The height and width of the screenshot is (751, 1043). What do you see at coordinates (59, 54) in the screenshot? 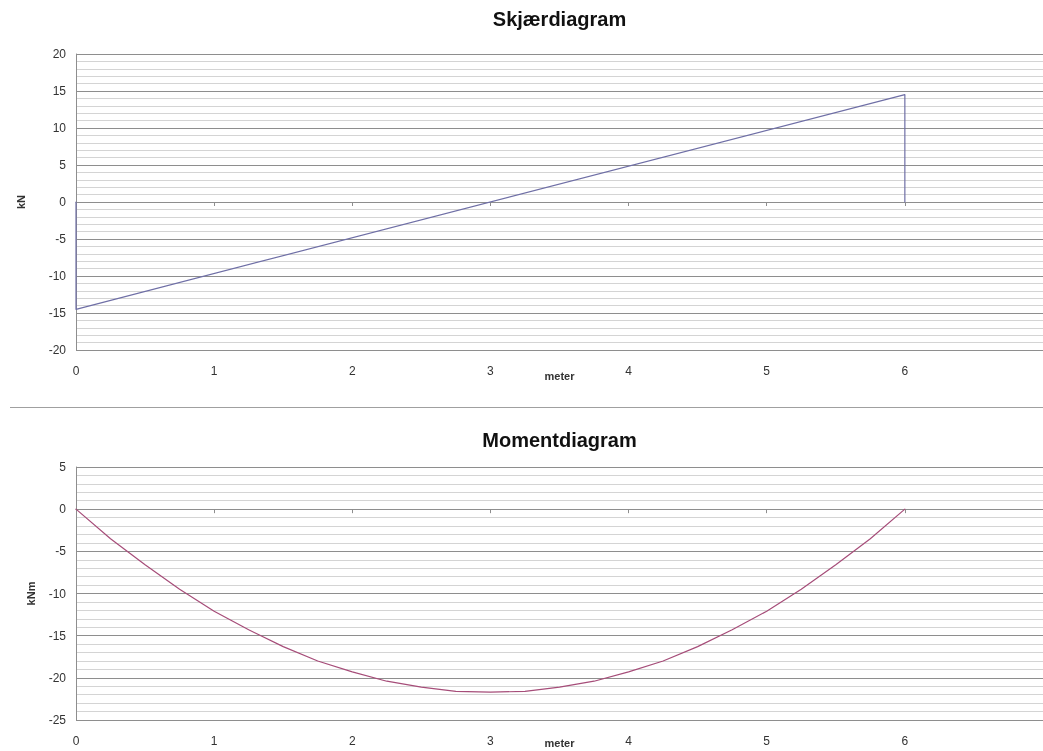
I see `y-tick-label: 20` at bounding box center [59, 54].